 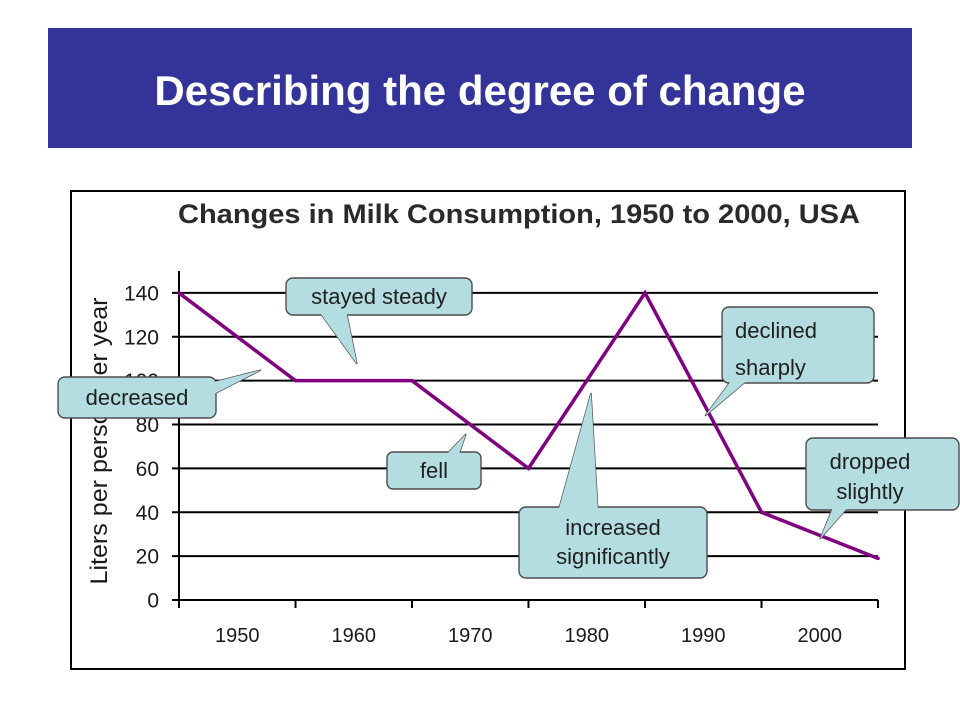 What do you see at coordinates (147, 513) in the screenshot?
I see `y-tick-label: 40` at bounding box center [147, 513].